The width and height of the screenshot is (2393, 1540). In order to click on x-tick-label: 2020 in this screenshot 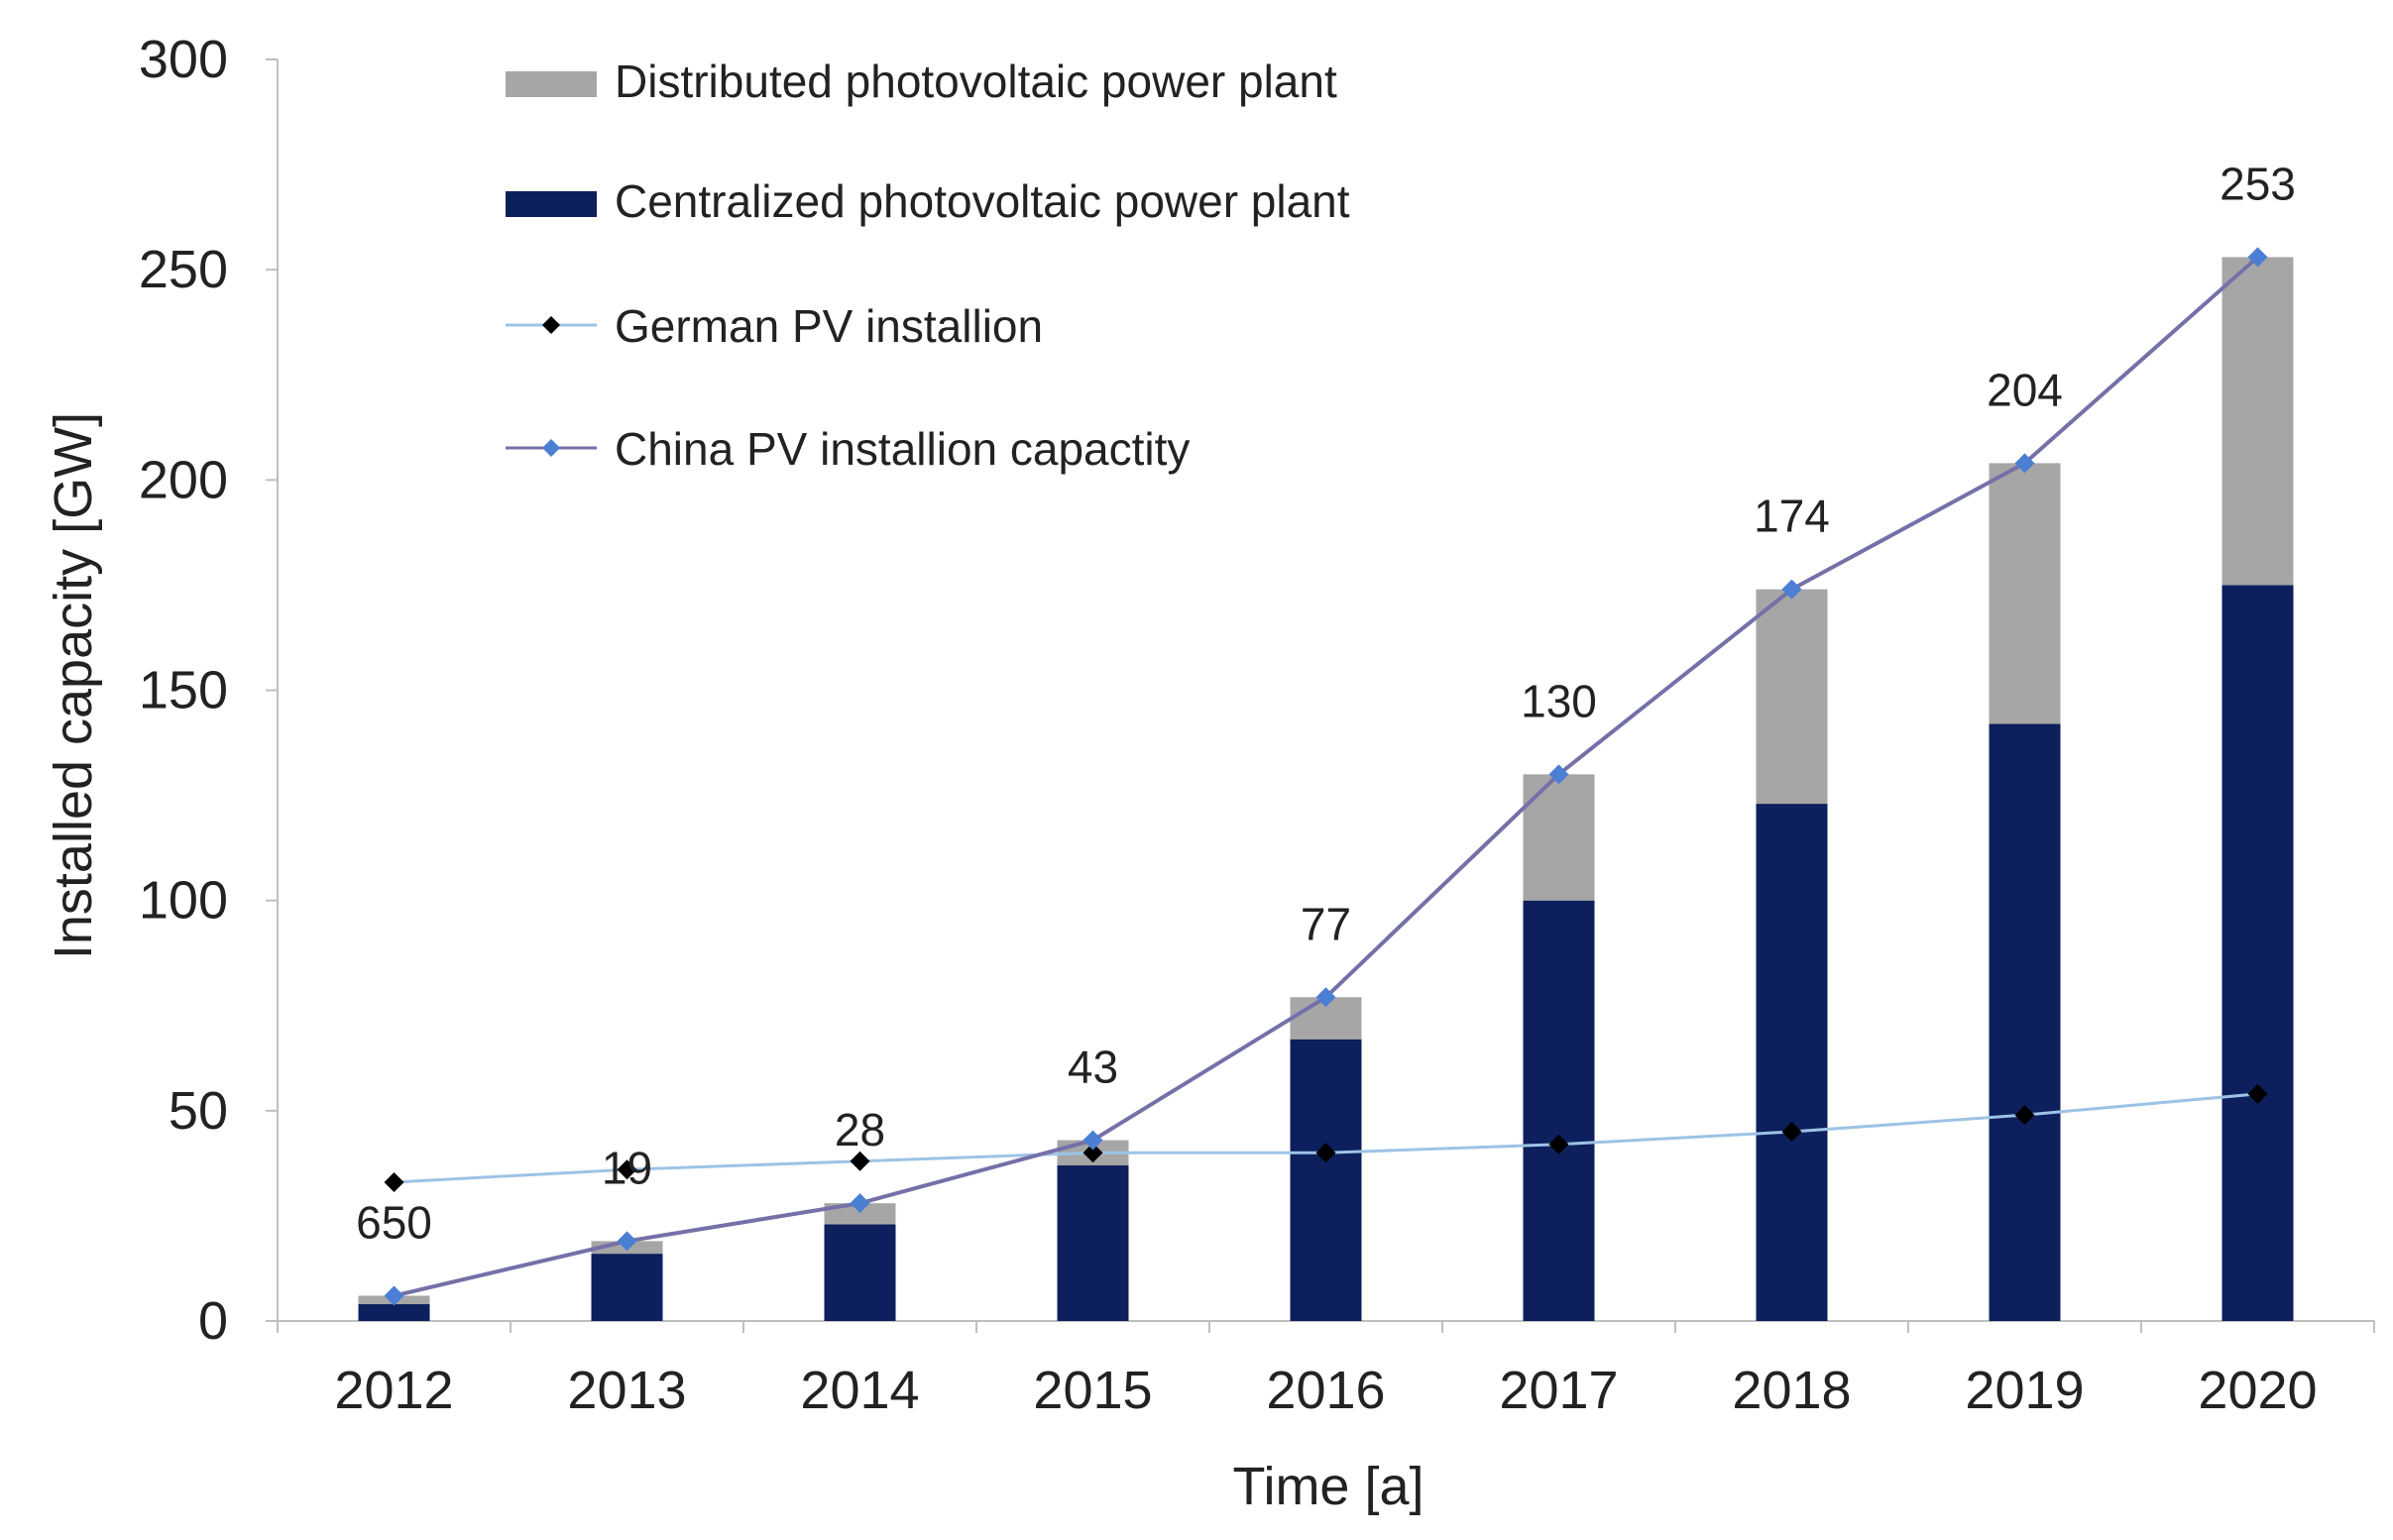, I will do `click(2257, 1390)`.